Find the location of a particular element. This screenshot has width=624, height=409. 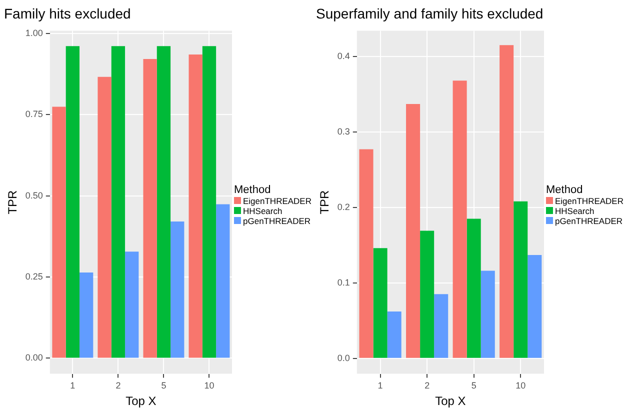

y-tick-label: 0.25 is located at coordinates (34, 276).